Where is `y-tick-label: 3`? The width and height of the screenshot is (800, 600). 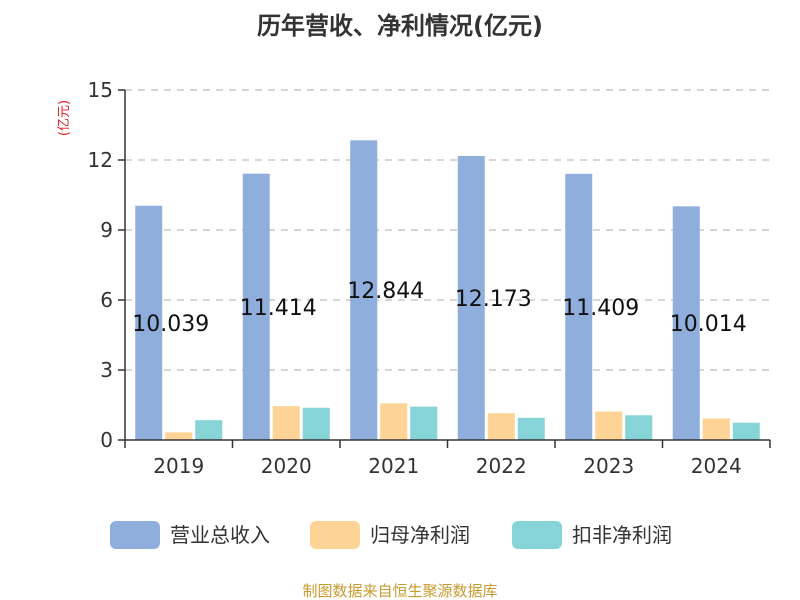
y-tick-label: 3 is located at coordinates (106, 370).